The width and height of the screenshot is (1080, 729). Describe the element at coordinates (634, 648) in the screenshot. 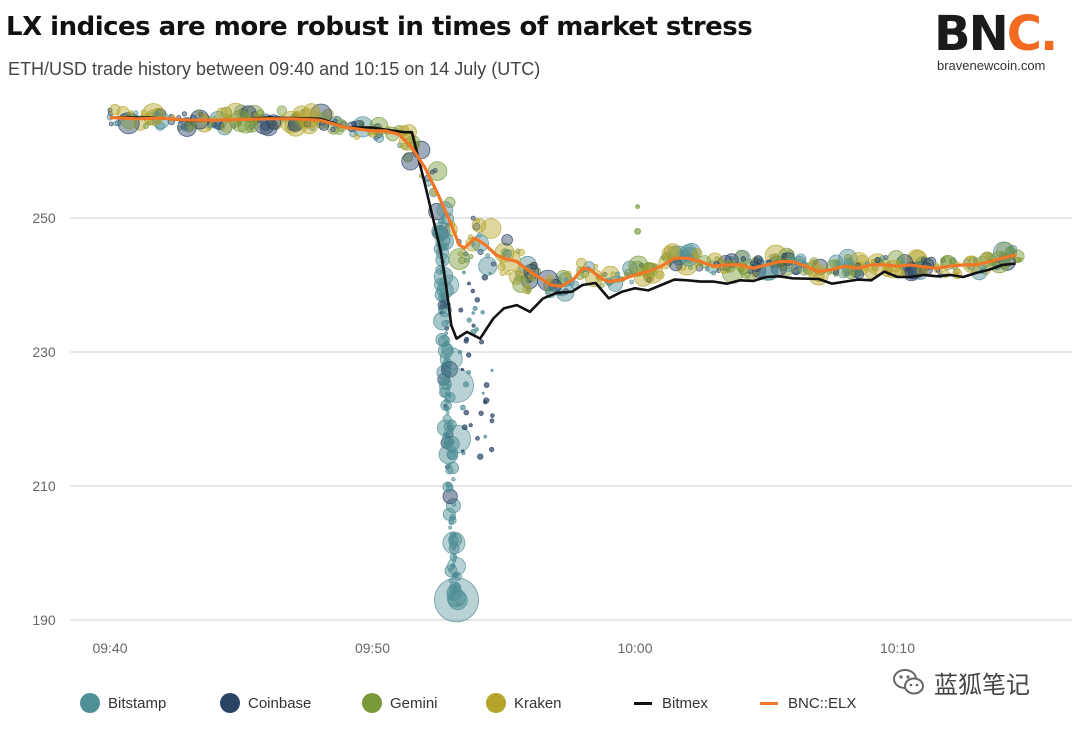

I see `x-tick-label: 10:00` at that location.